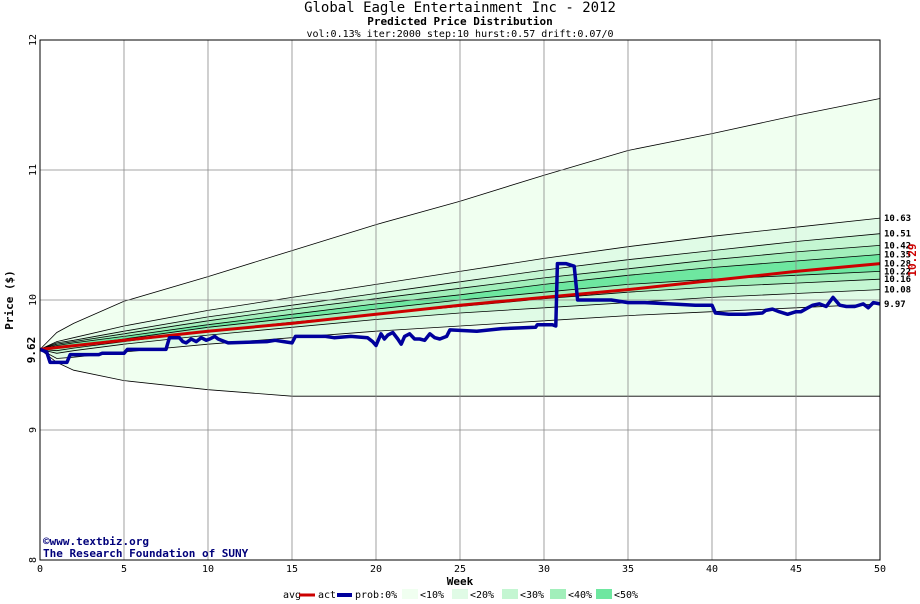 This screenshot has width=920, height=604. What do you see at coordinates (897, 256) in the screenshot?
I see `right-value-label: 10.35` at bounding box center [897, 256].